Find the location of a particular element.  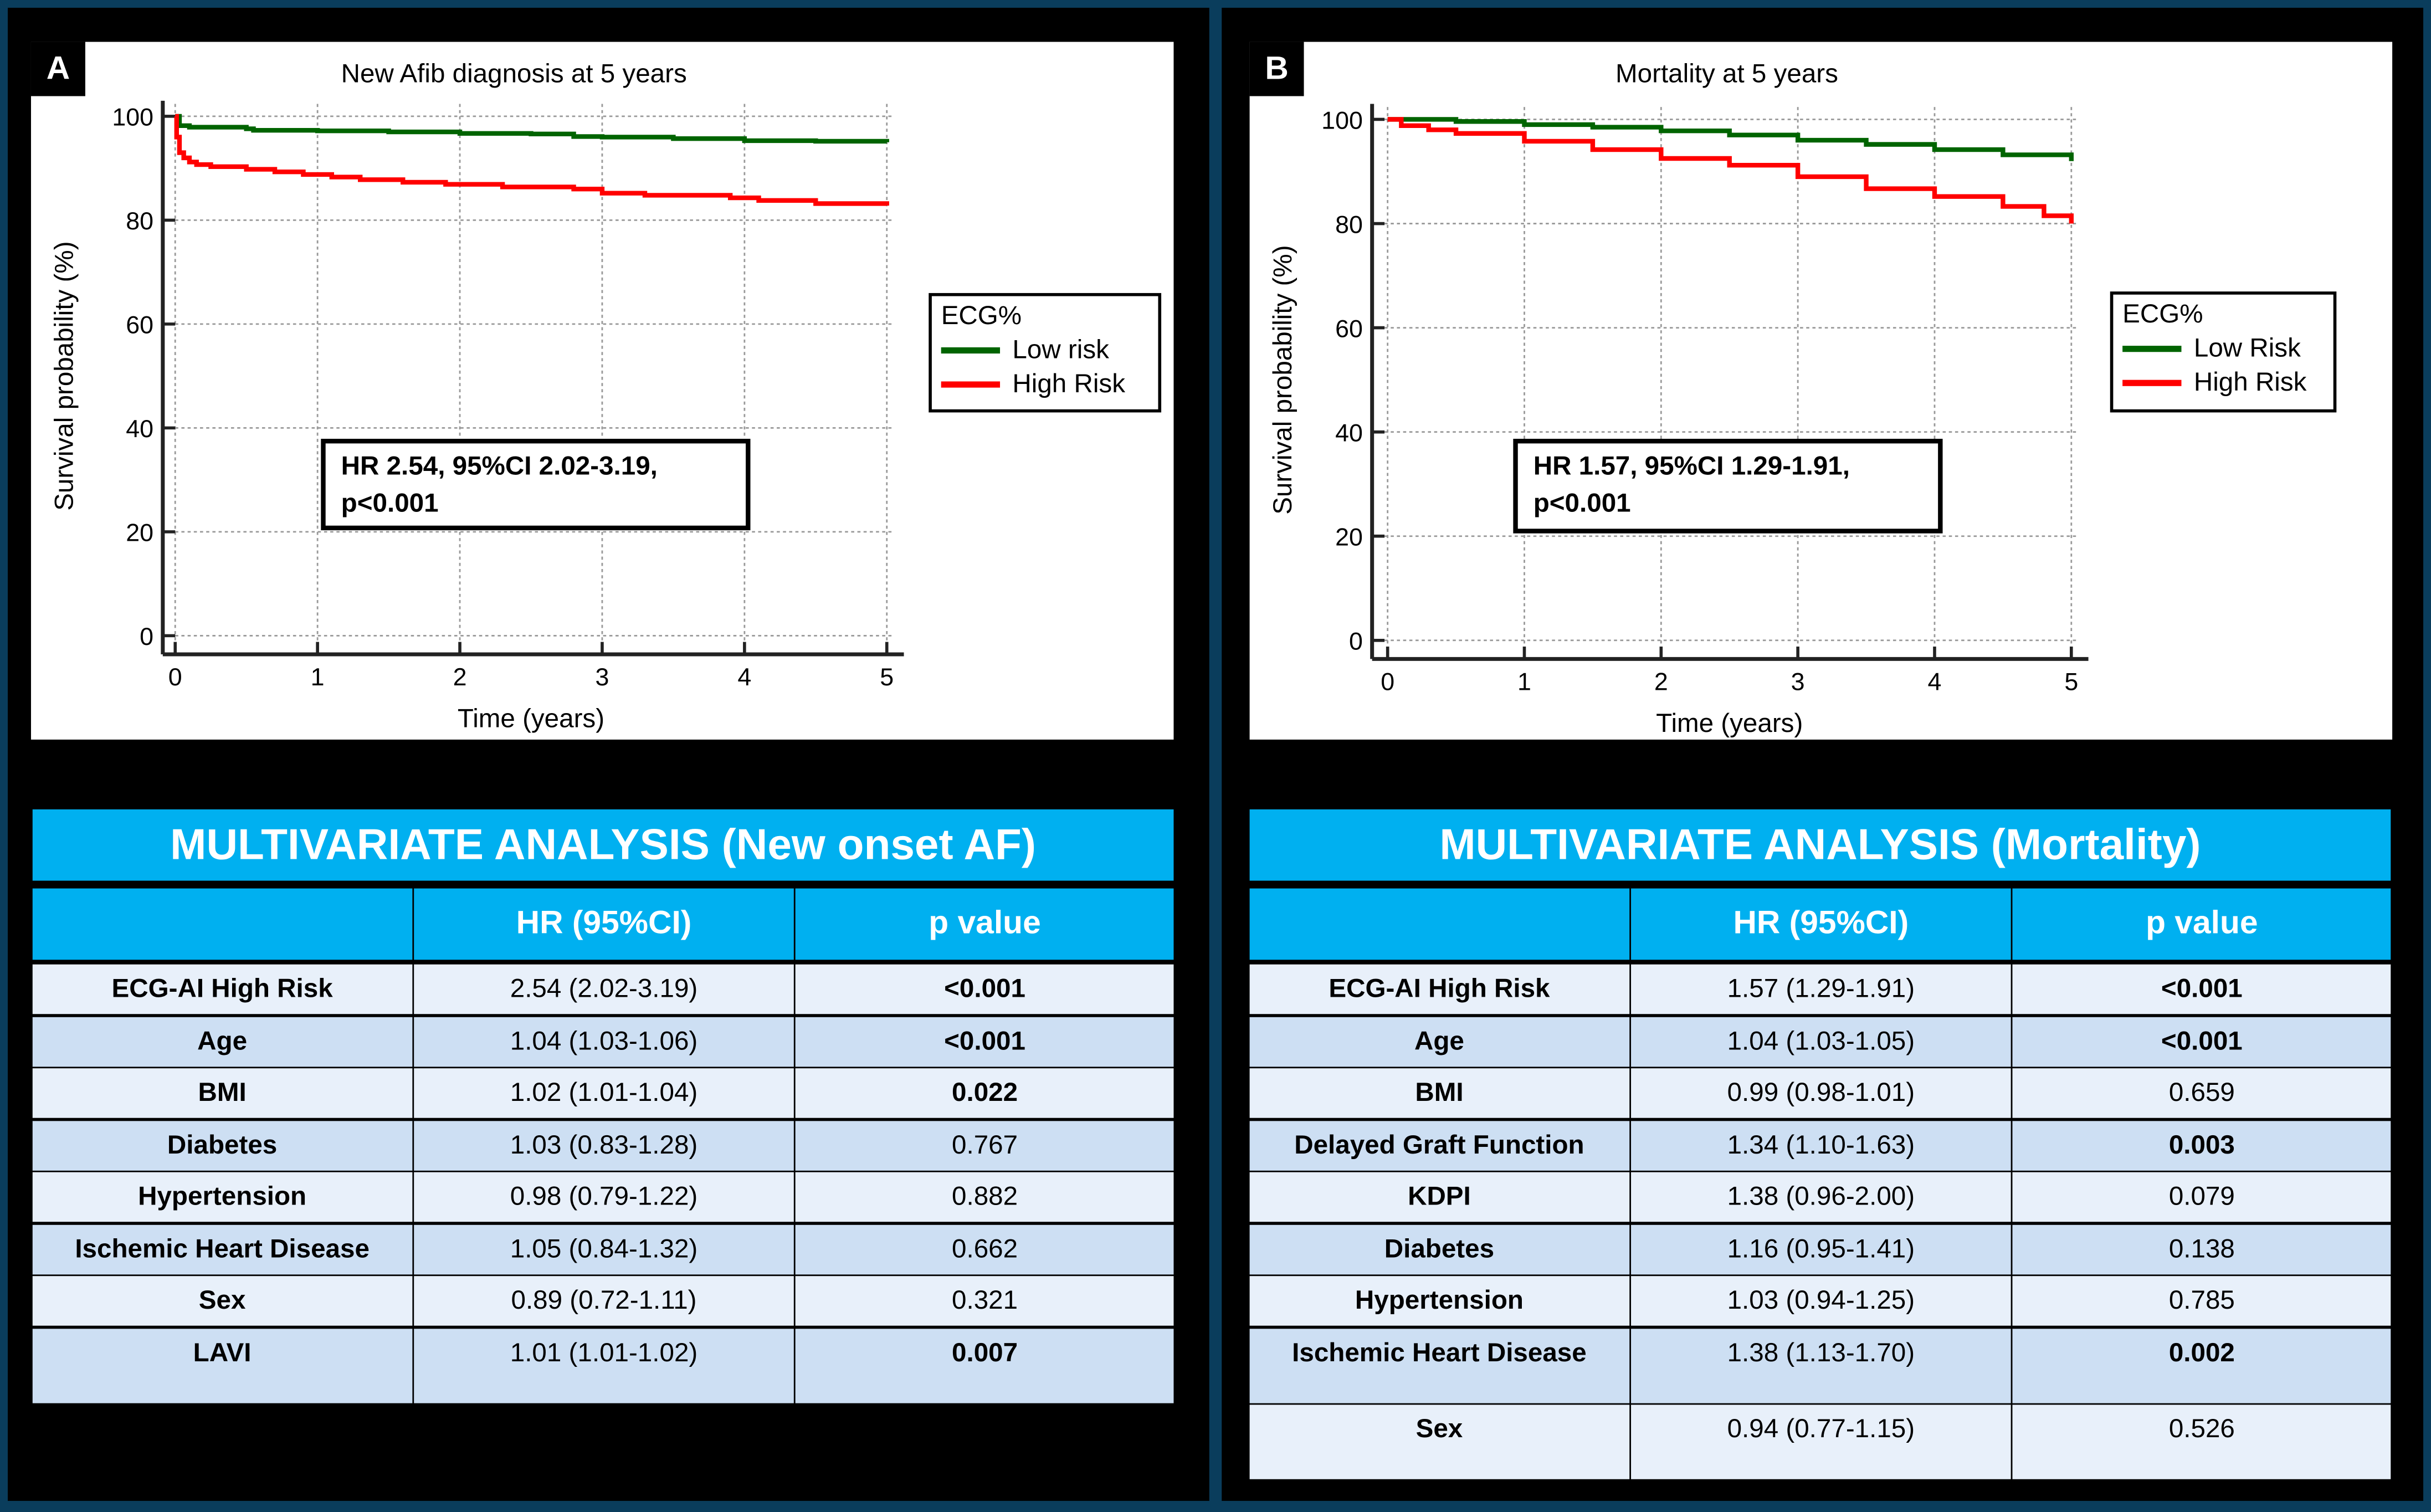

variable-cell: LAVI is located at coordinates (222, 1366).